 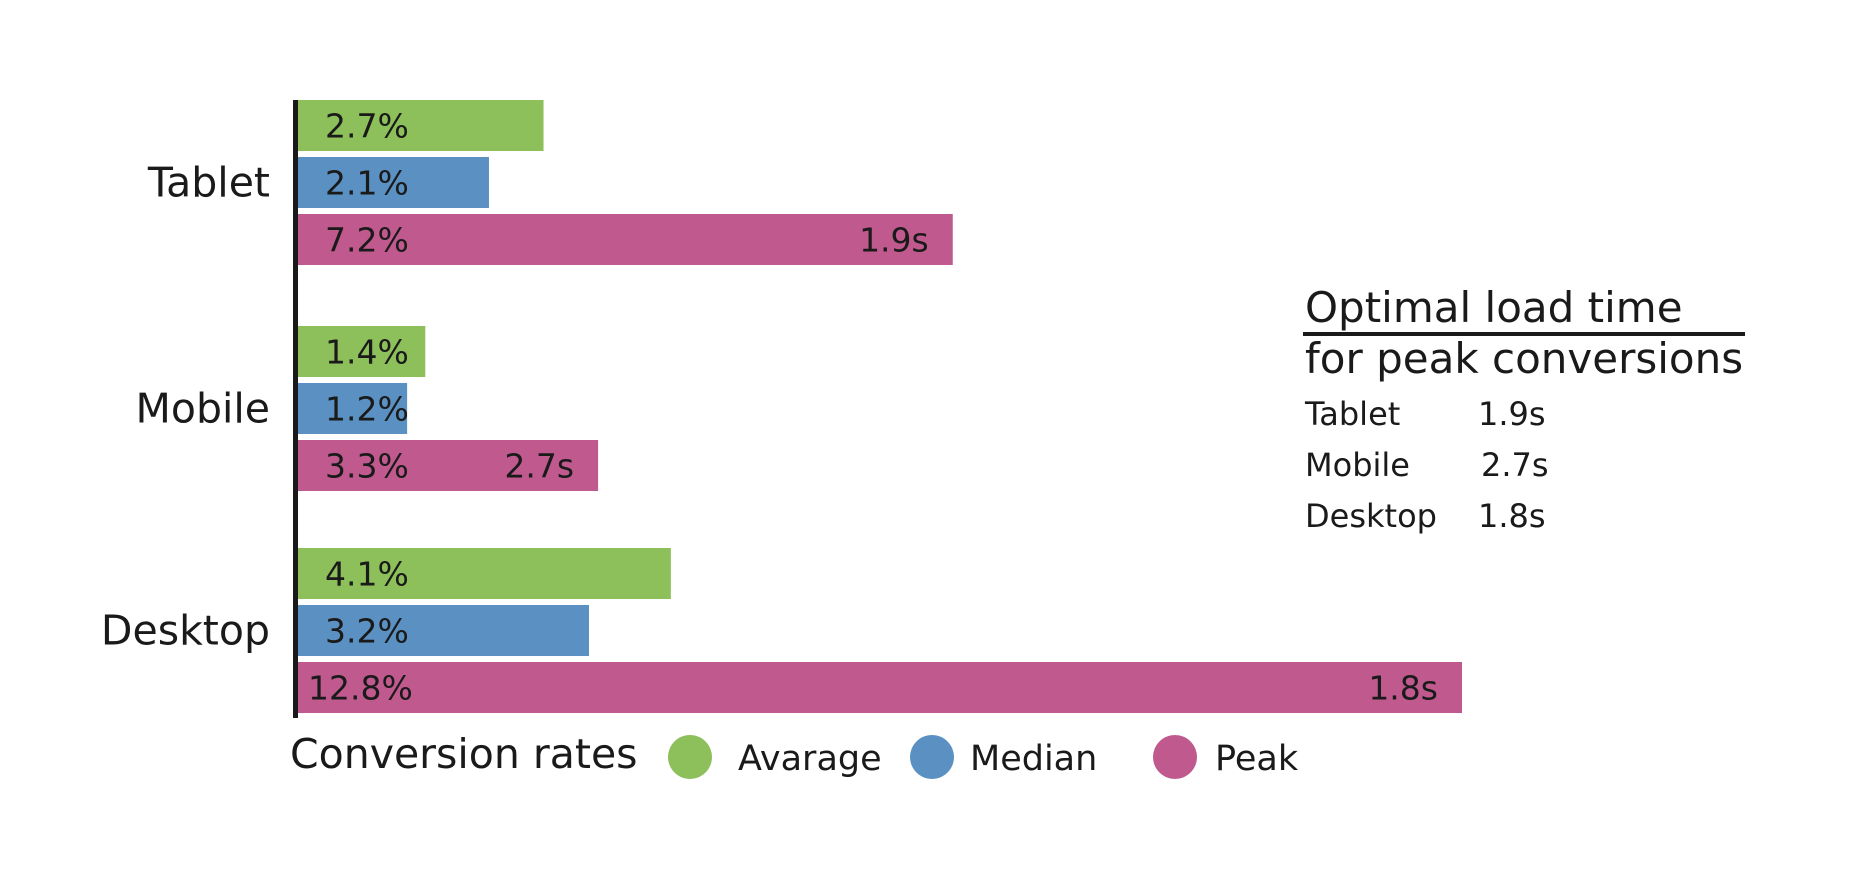 I want to click on category-label: Desktop, so click(x=185, y=631).